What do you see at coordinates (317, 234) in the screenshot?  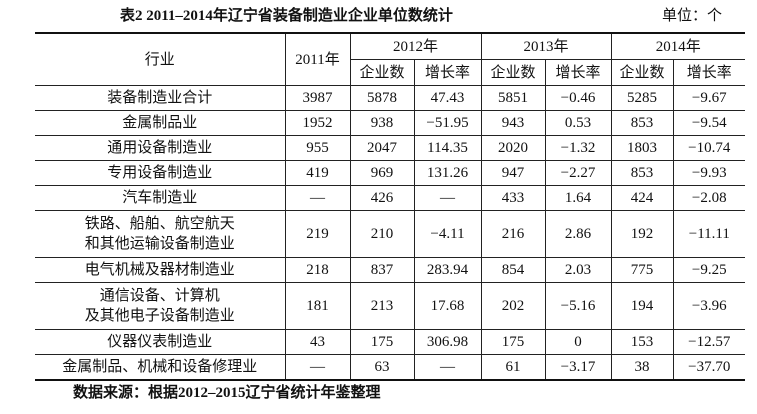 I see `value-cell: 219` at bounding box center [317, 234].